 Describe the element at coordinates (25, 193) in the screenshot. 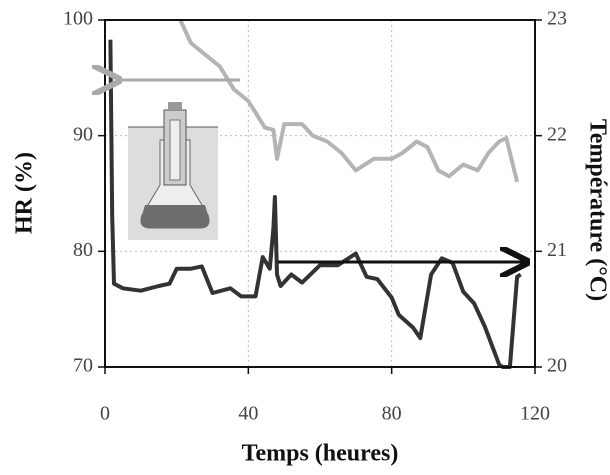

I see `y-axis-label: HR (%)` at that location.